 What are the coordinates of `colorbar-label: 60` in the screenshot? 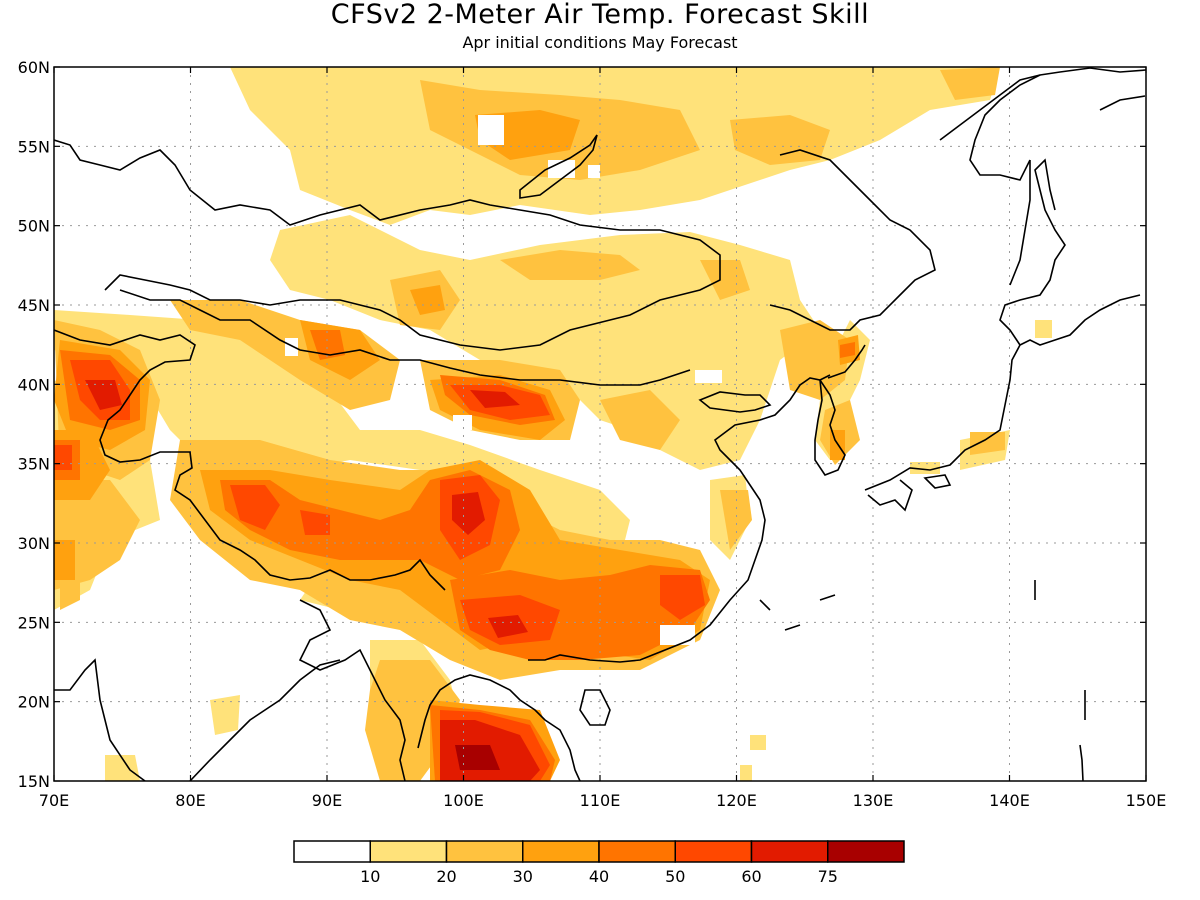 It's located at (751, 876).